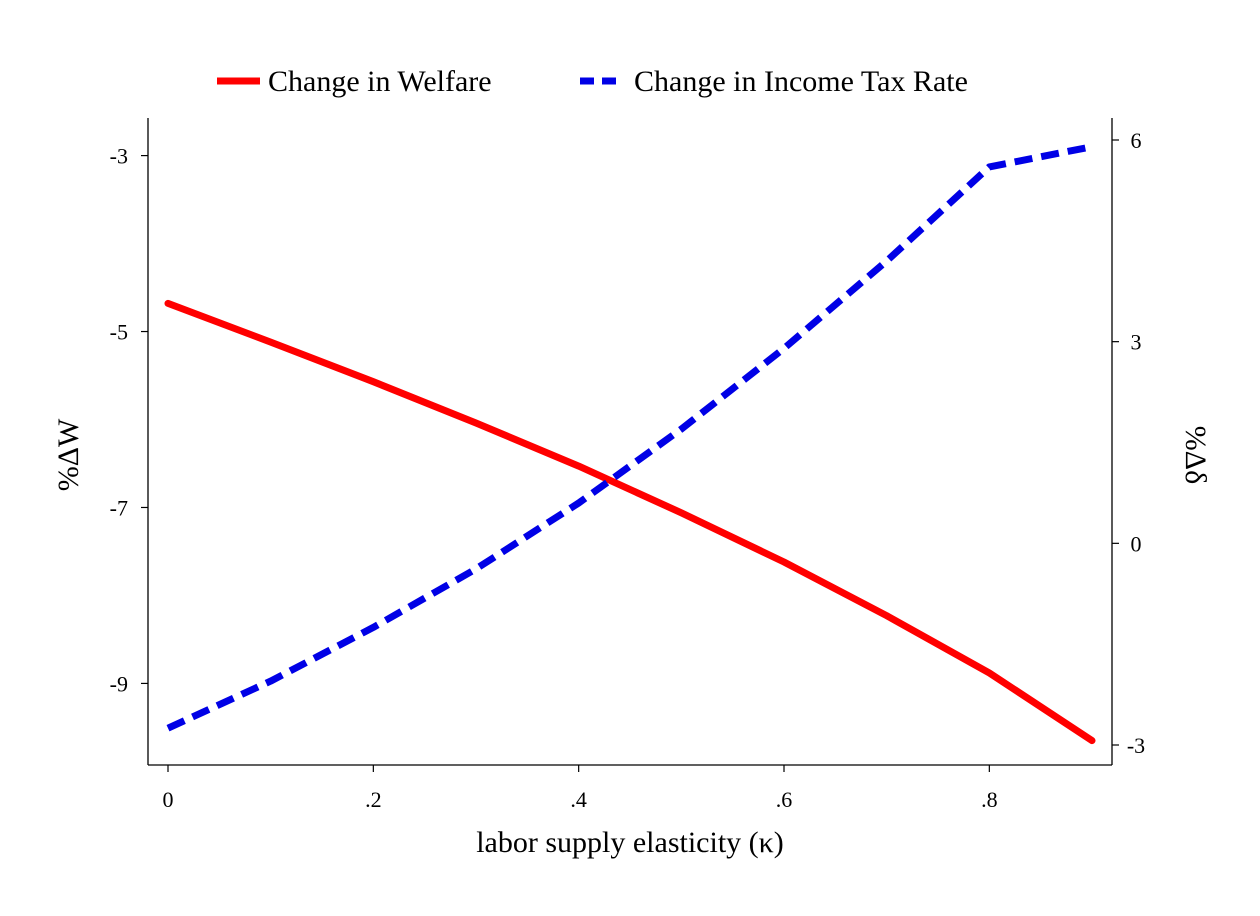 The image size is (1260, 916). Describe the element at coordinates (801, 81) in the screenshot. I see `legend-label-tax-rate: Change in Income Tax Rate` at that location.